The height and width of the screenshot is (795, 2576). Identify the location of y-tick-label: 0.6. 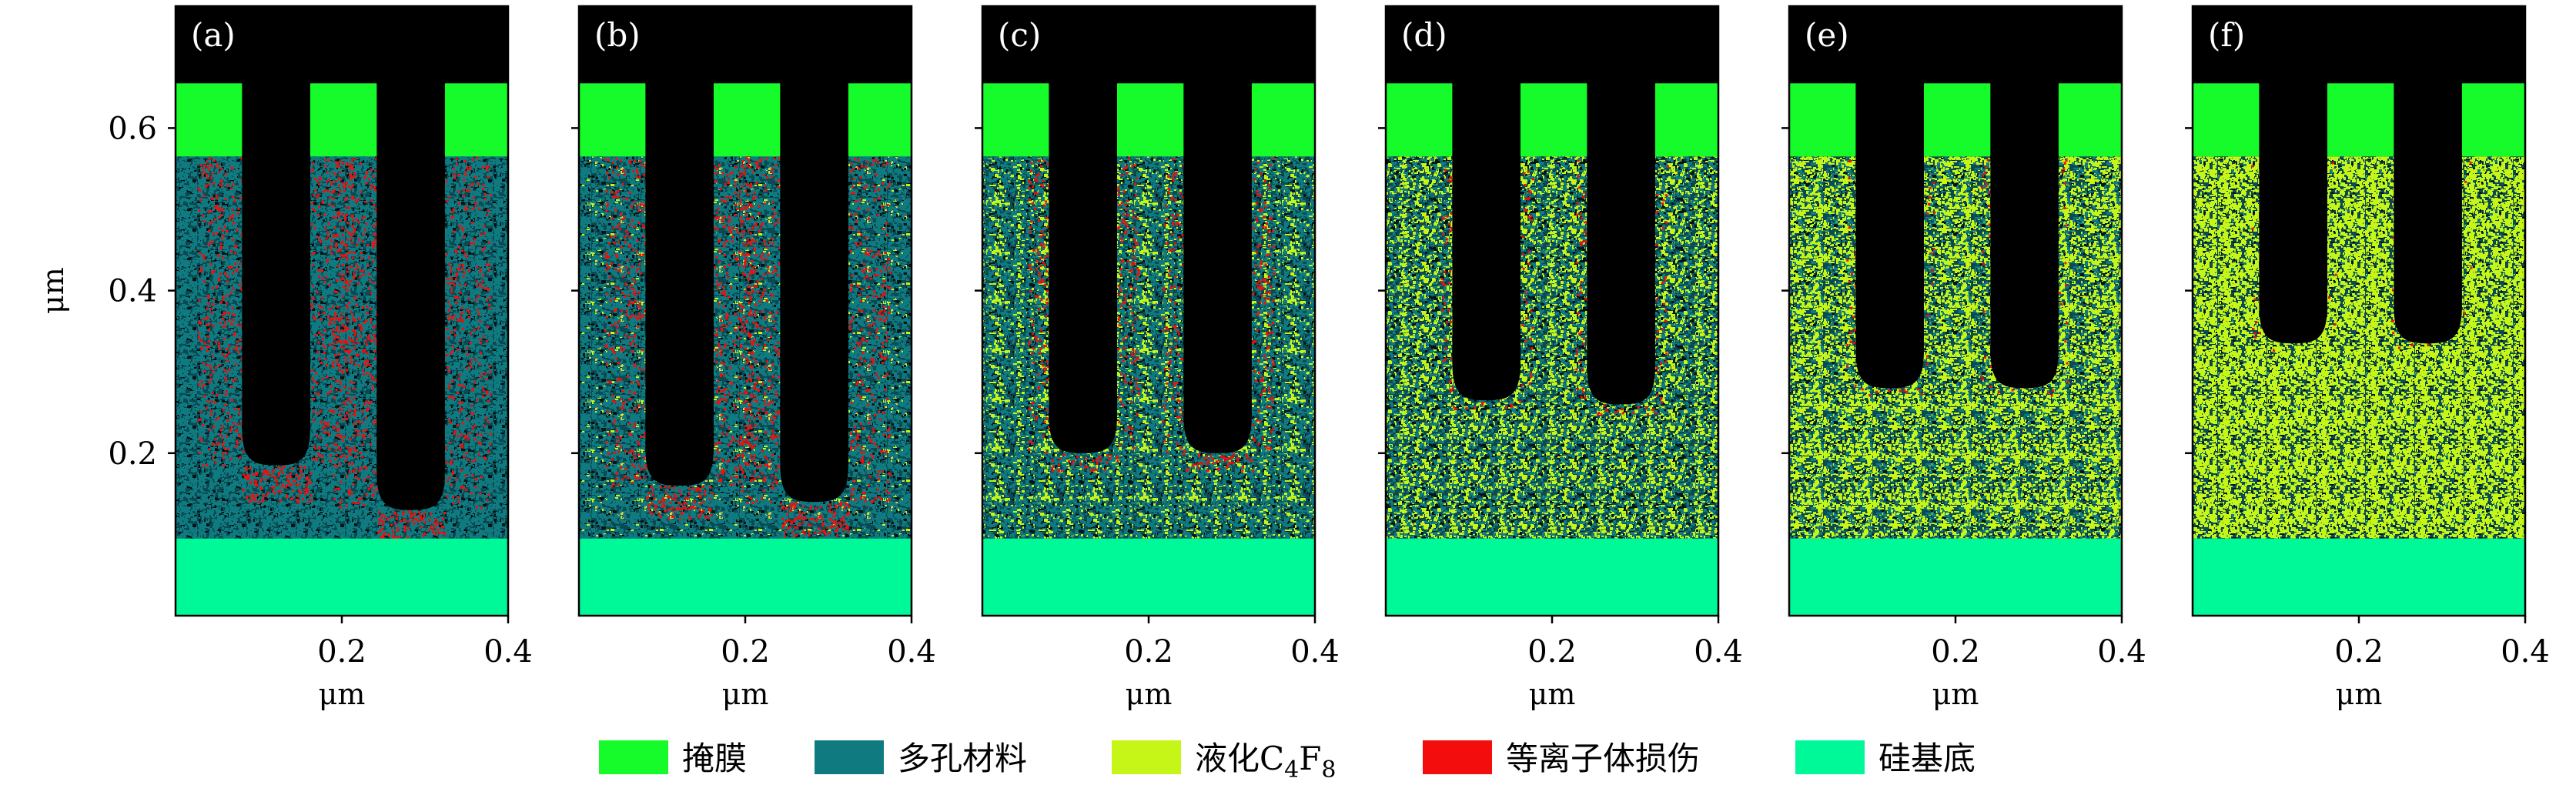
(133, 128).